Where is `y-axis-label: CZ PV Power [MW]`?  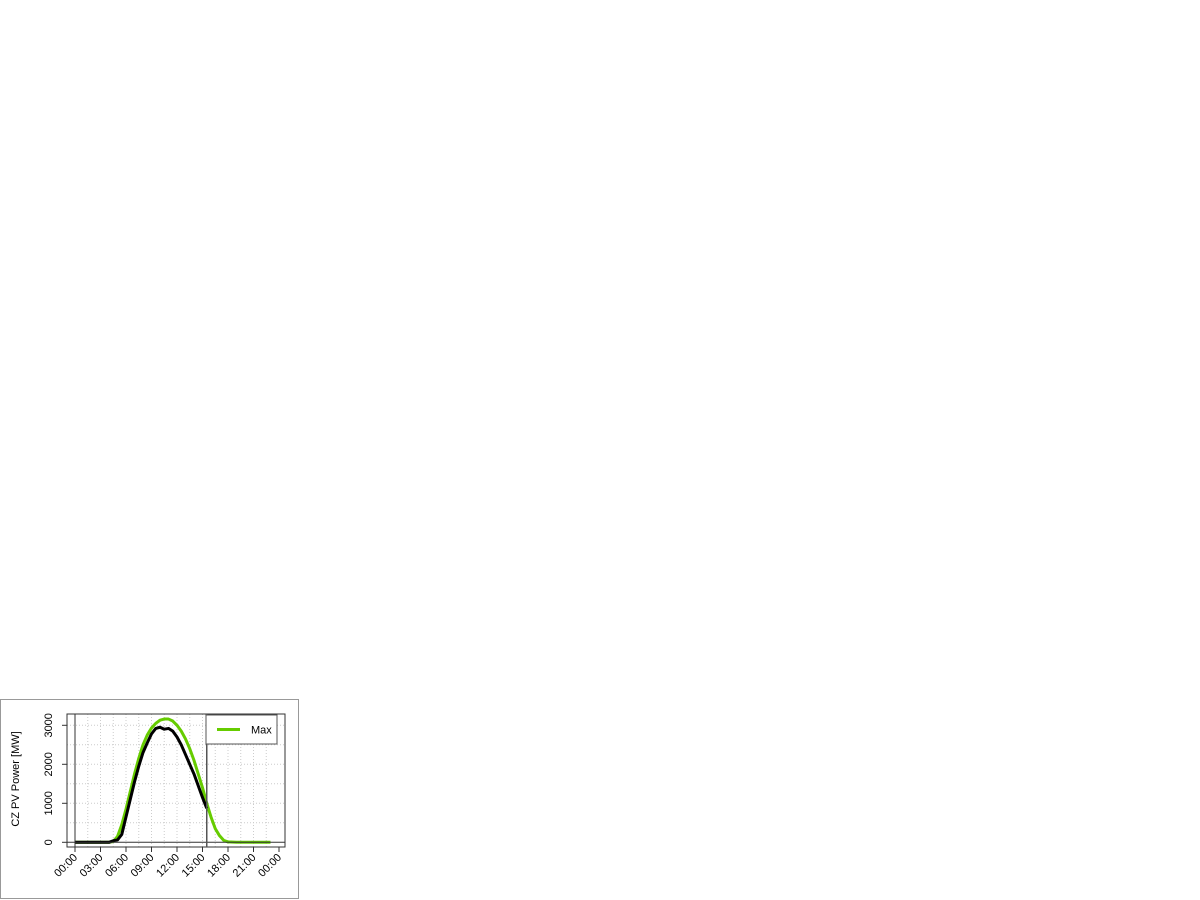 y-axis-label: CZ PV Power [MW] is located at coordinates (16, 778).